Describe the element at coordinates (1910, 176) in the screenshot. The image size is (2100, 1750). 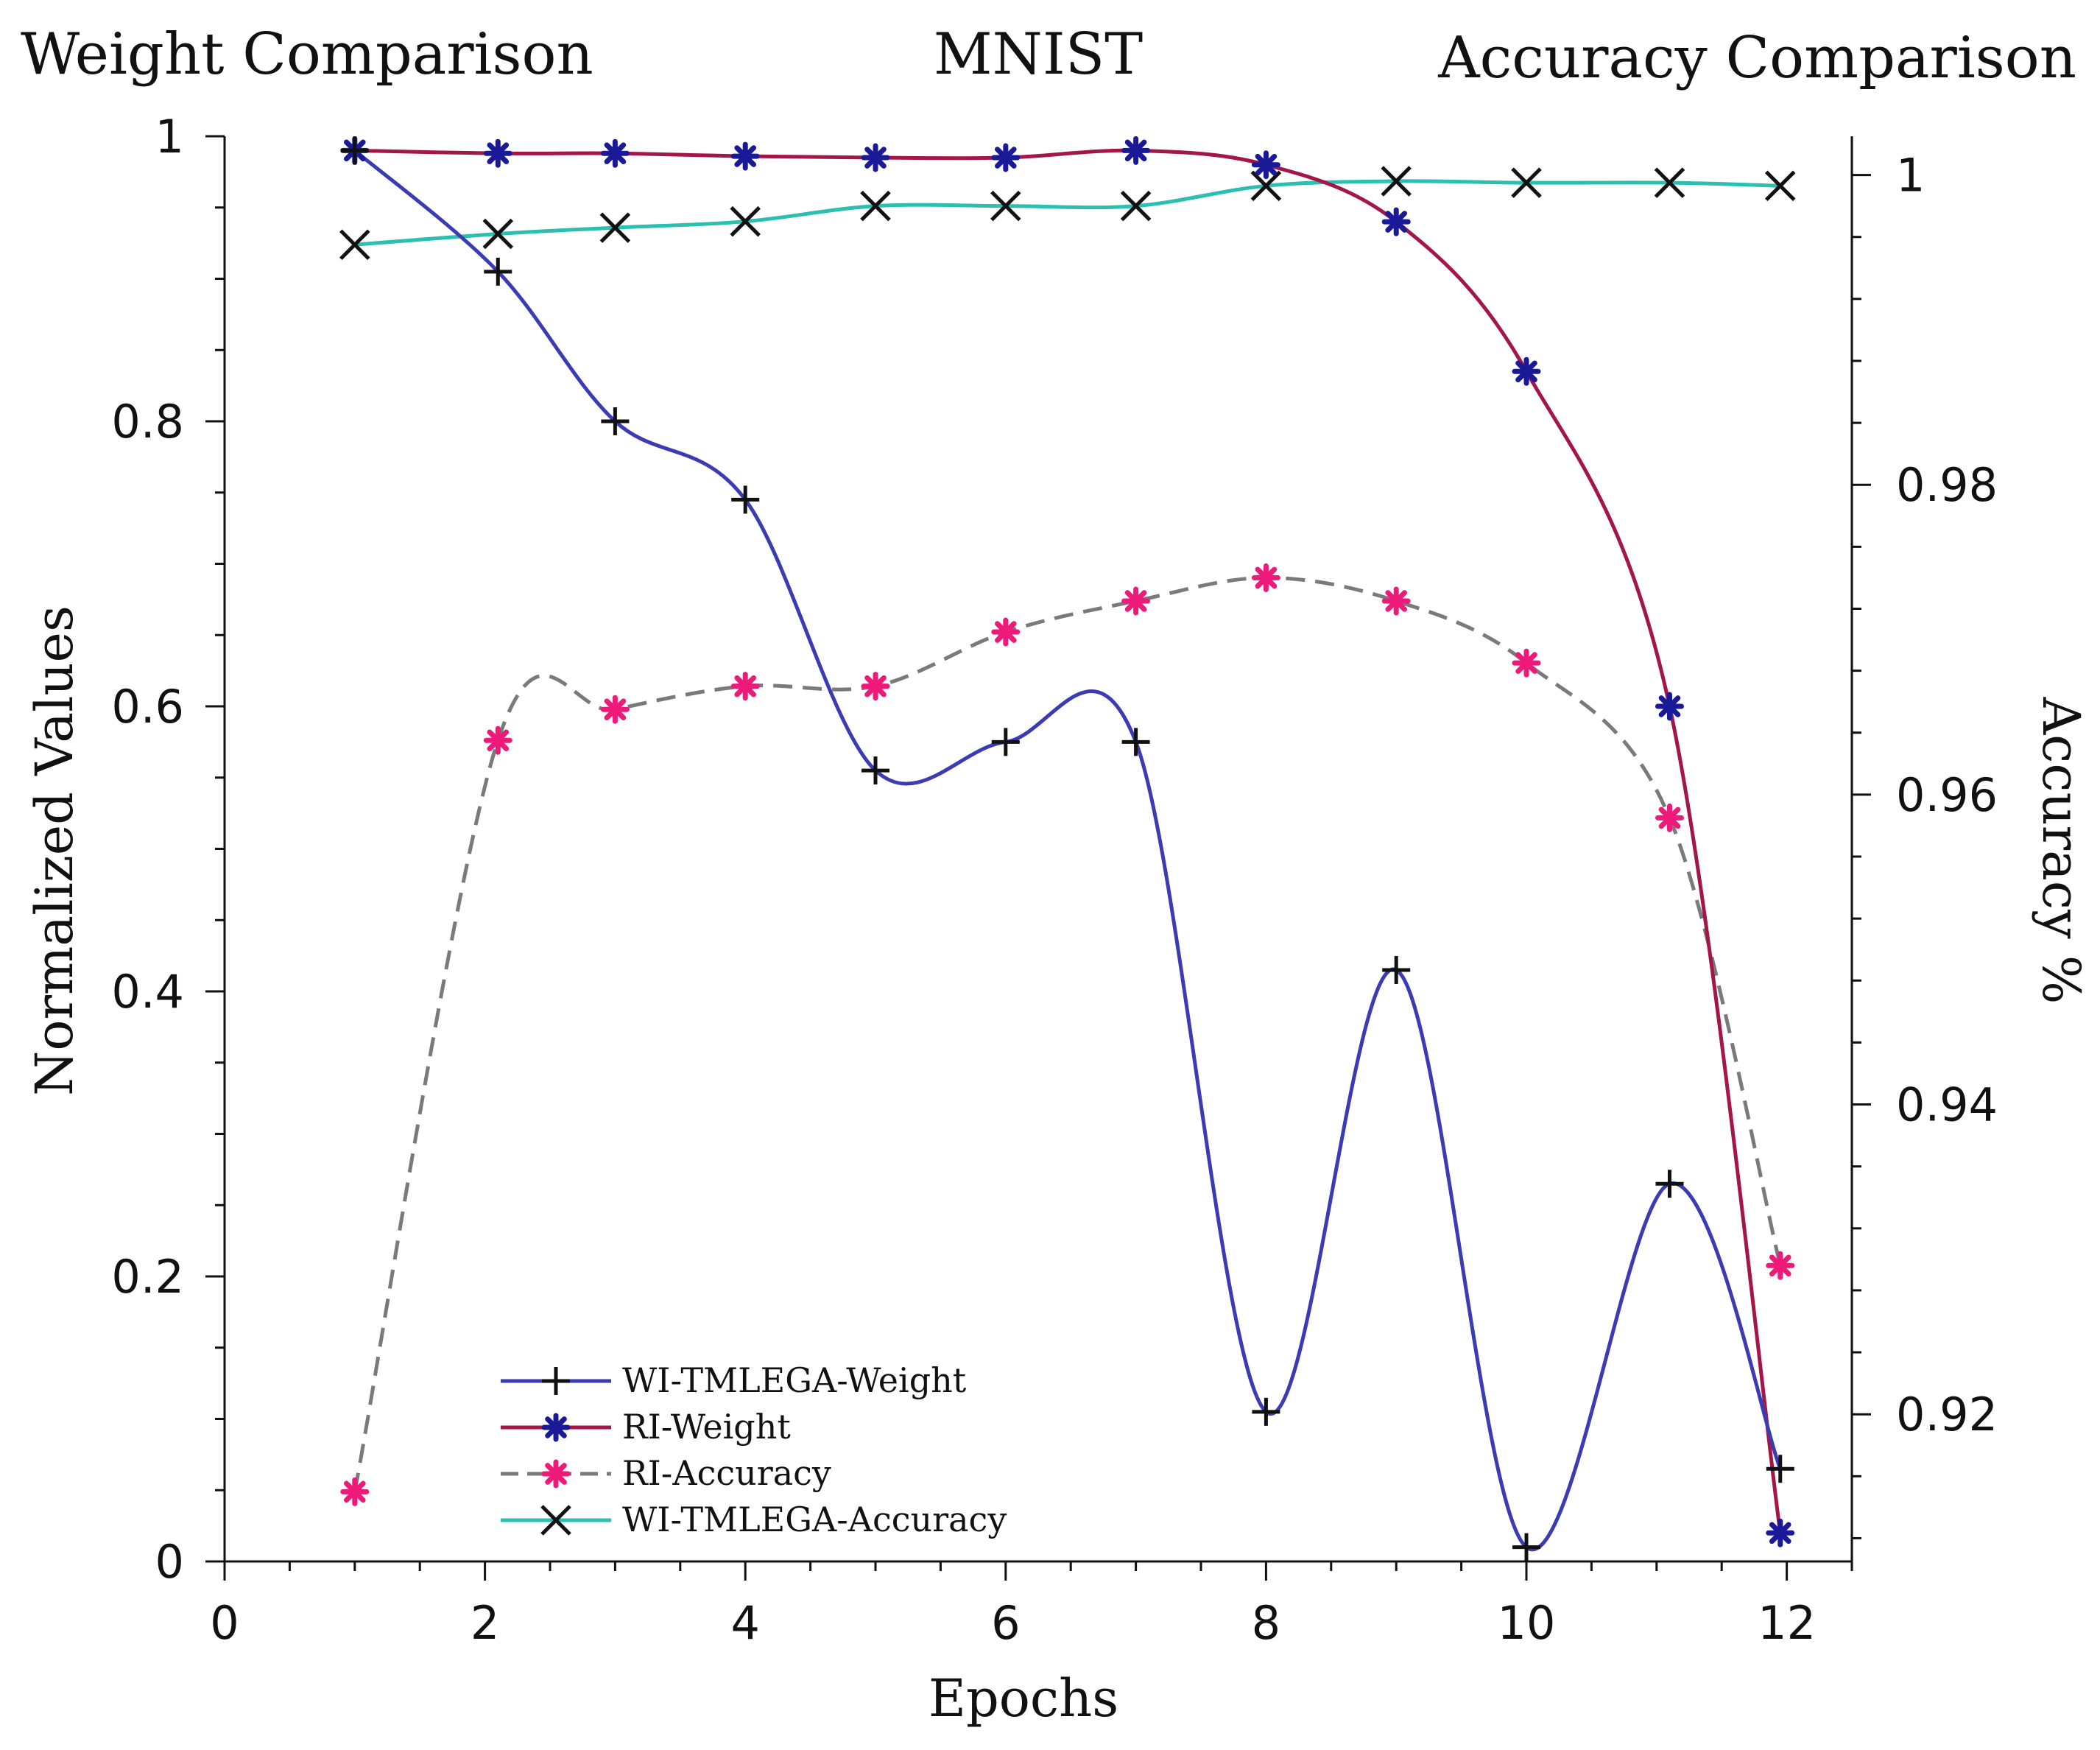
I see `y2-tick-label: 1` at that location.